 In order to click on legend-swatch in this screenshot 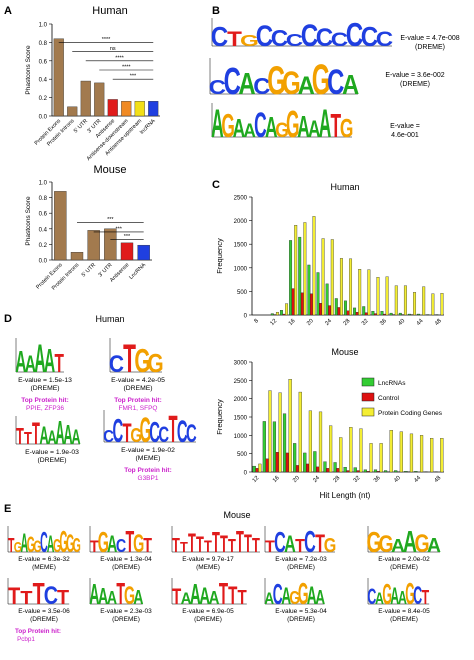, I will do `click(368, 412)`.